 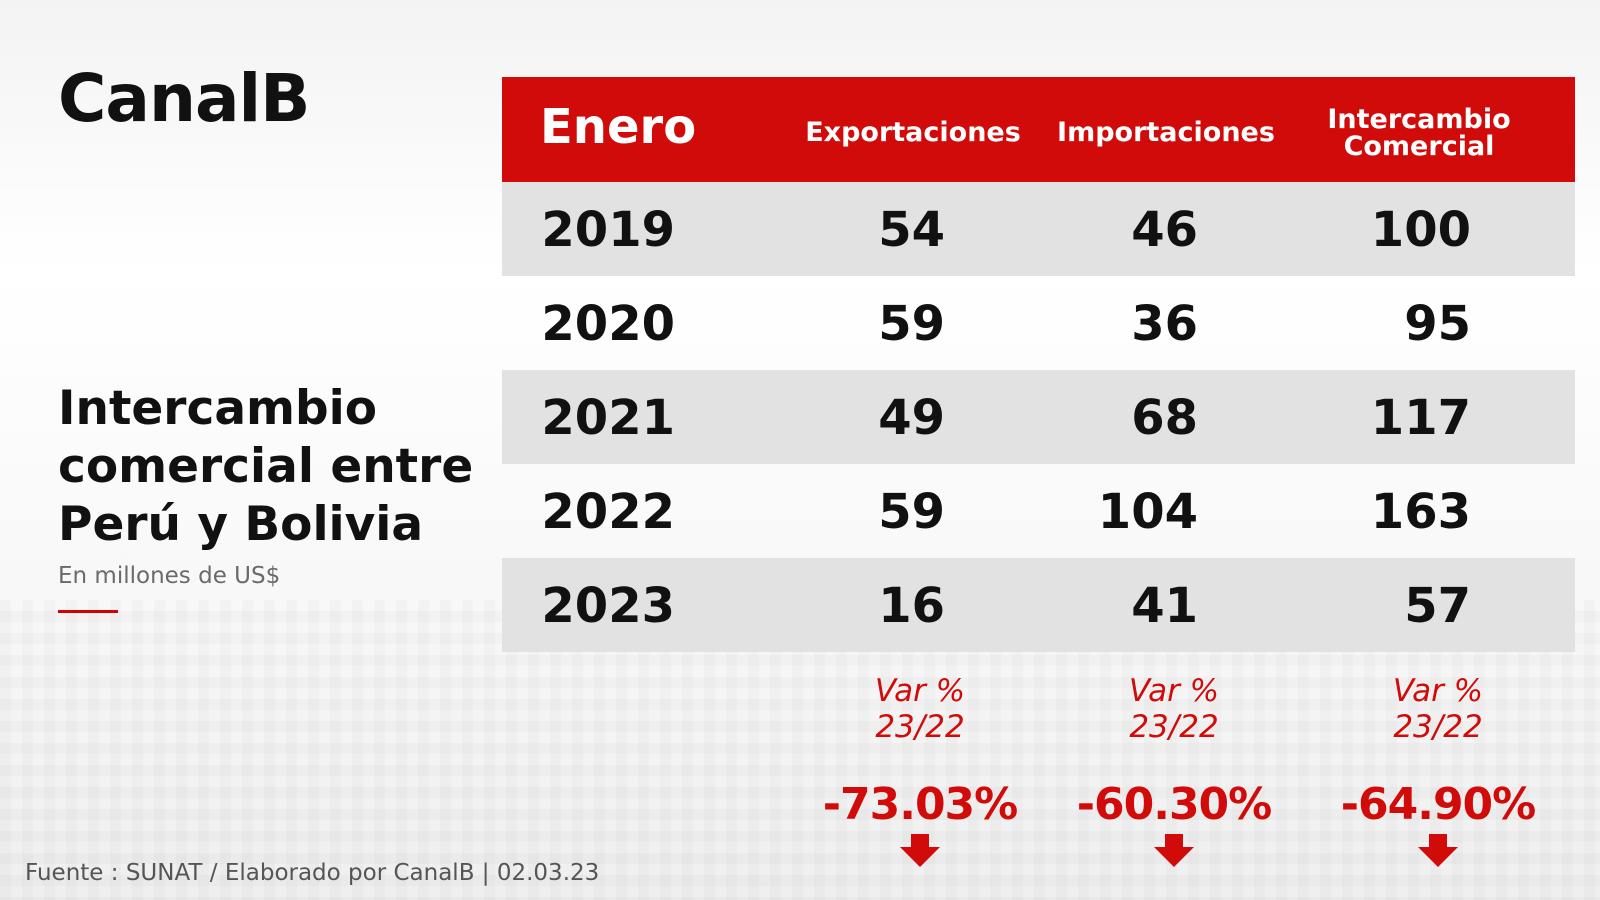 What do you see at coordinates (1038, 229) in the screenshot?
I see `table-row: 2019 54 46 100` at bounding box center [1038, 229].